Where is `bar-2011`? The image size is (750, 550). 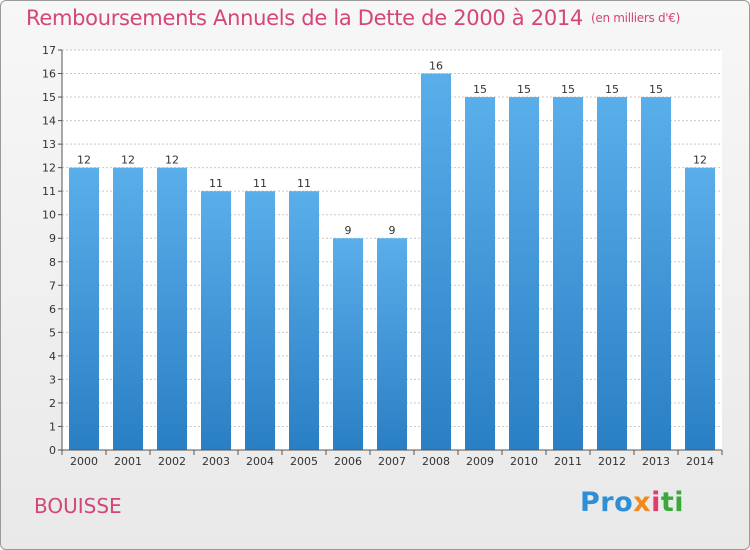 bar-2011 is located at coordinates (568, 273).